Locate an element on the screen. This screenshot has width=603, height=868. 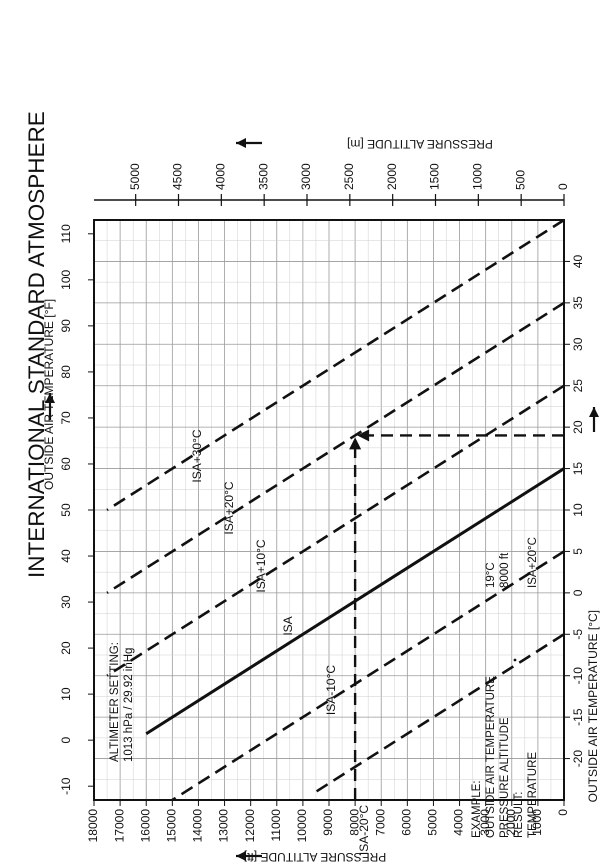
temp-f-tick-label: 40 is located at coordinates (66, 556).